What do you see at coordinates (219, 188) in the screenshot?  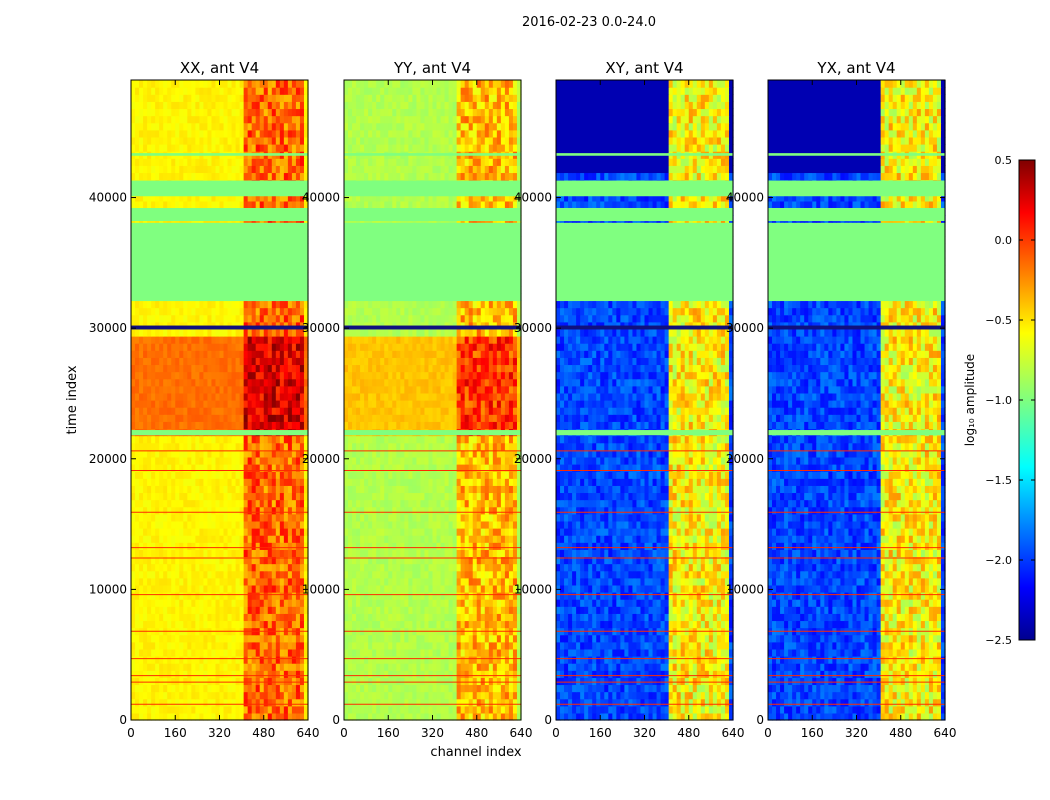 I see `flagged-band` at bounding box center [219, 188].